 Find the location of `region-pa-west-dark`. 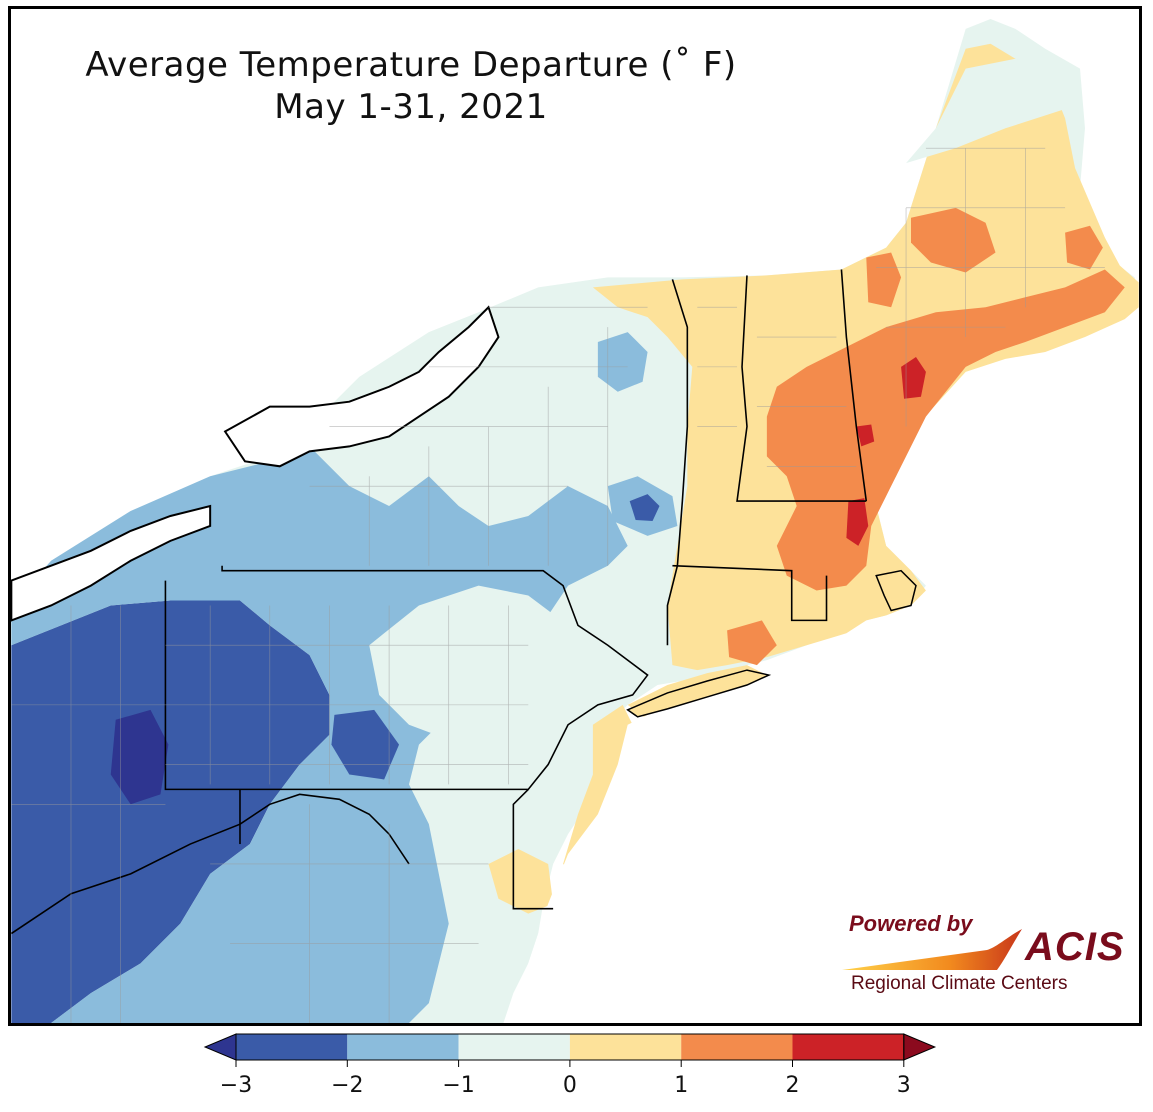

region-pa-west-dark is located at coordinates (139, 757).